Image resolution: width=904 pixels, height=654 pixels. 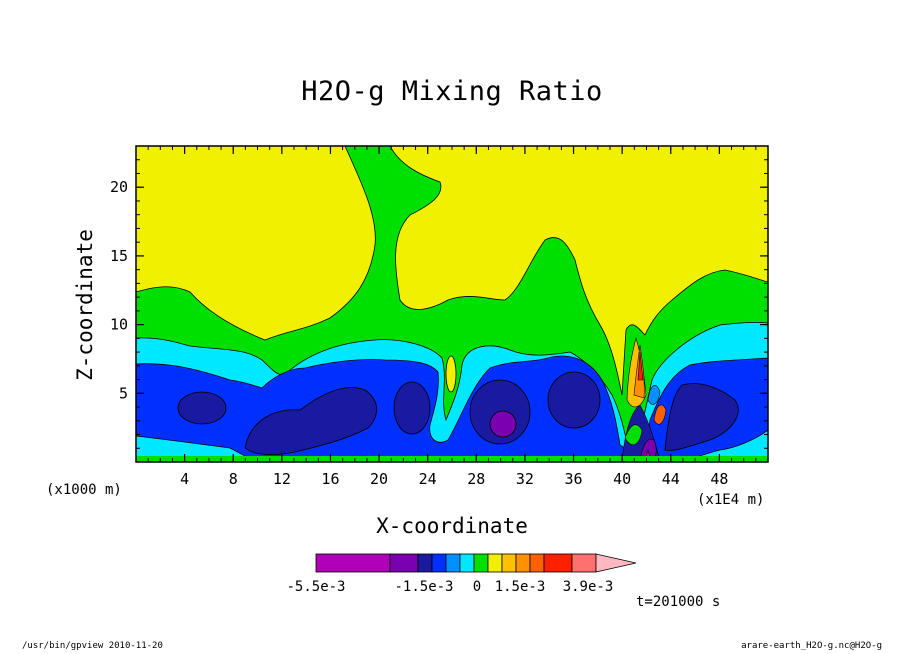 What do you see at coordinates (85, 305) in the screenshot?
I see `y-axis-label: Z-coordinate` at bounding box center [85, 305].